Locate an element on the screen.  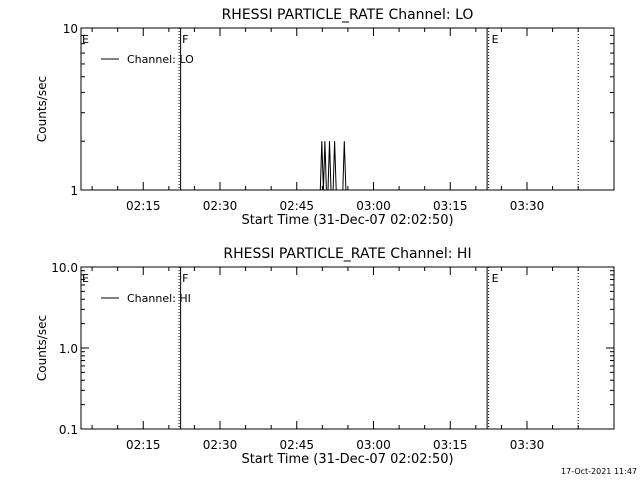
y-tick-label: 1 is located at coordinates (74, 191).